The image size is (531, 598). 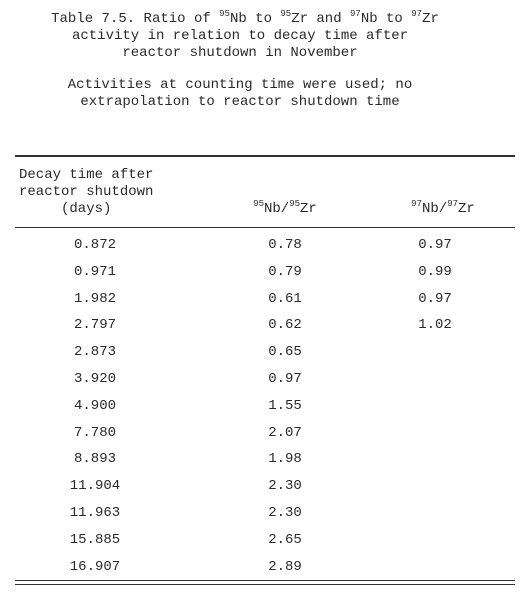 What do you see at coordinates (285, 432) in the screenshot?
I see `cell-nb95-zr95: 2.07` at bounding box center [285, 432].